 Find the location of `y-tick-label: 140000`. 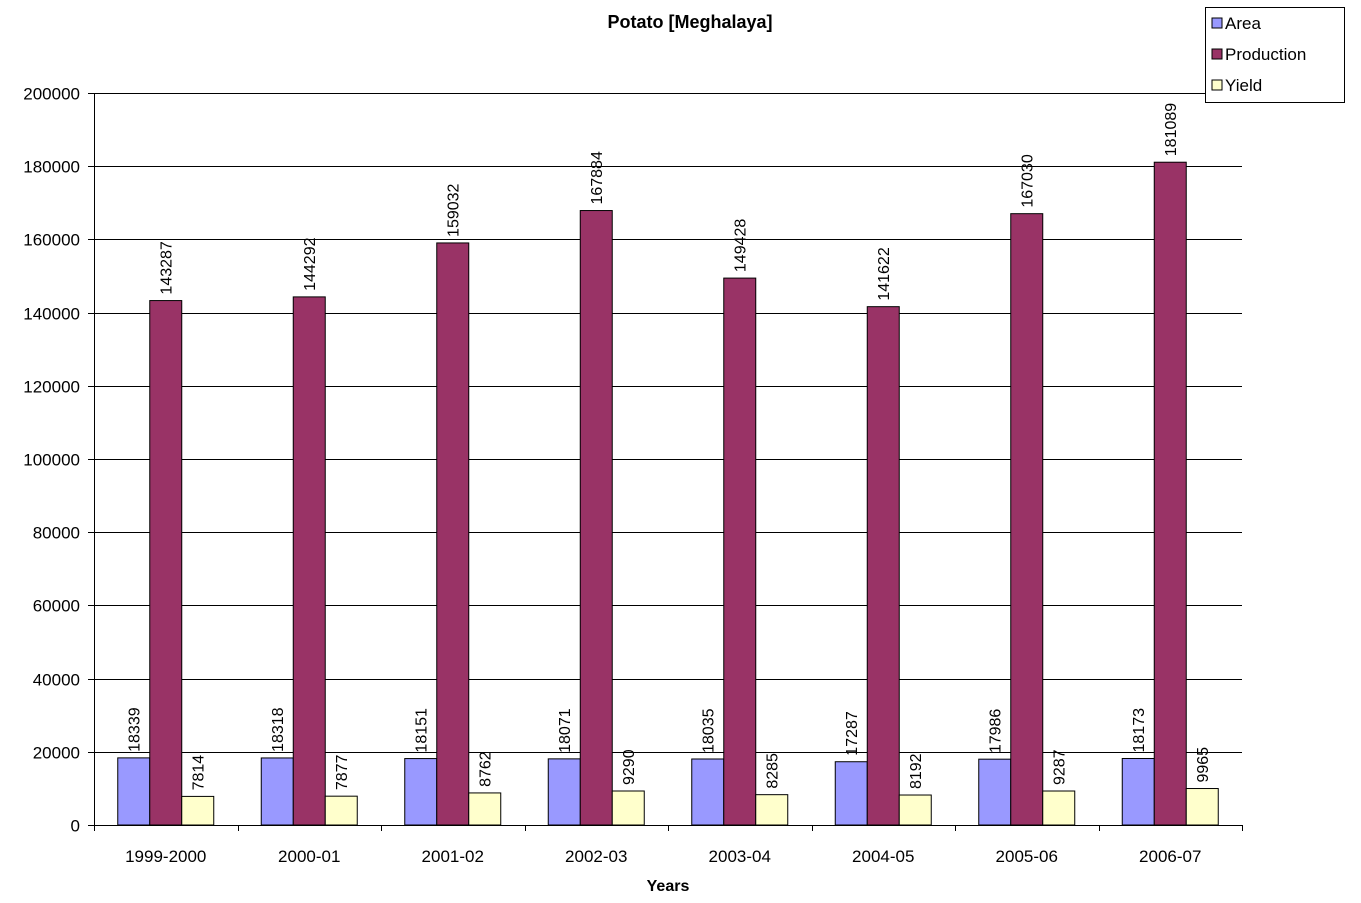

y-tick-label: 140000 is located at coordinates (51, 314).